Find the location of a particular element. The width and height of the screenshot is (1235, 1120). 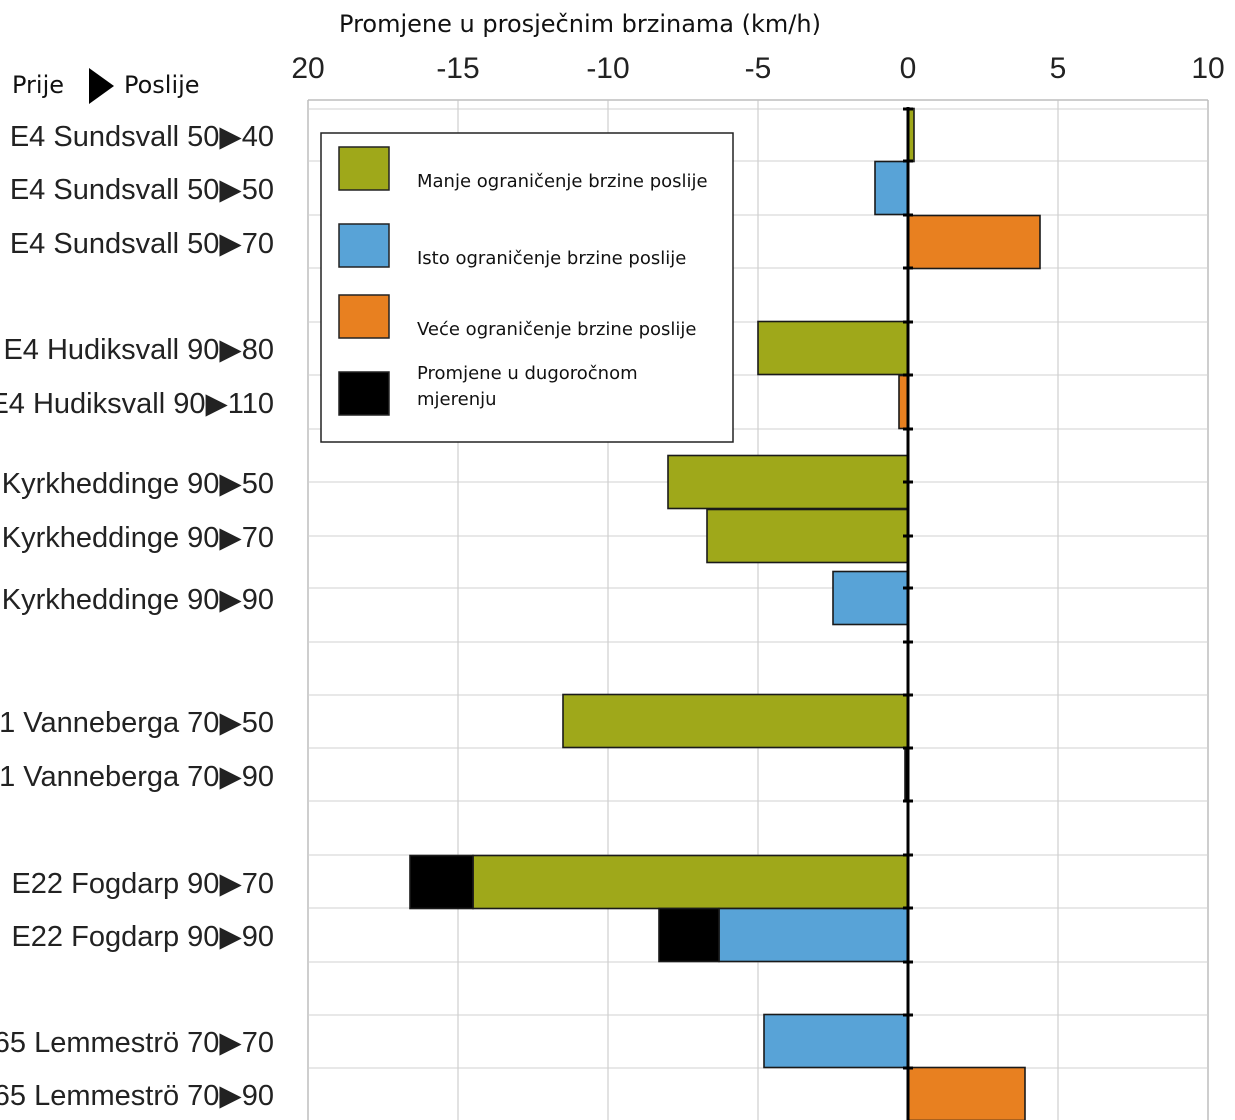

category-label: 11 Kyrkheddinge 90▶50 is located at coordinates (137, 484).